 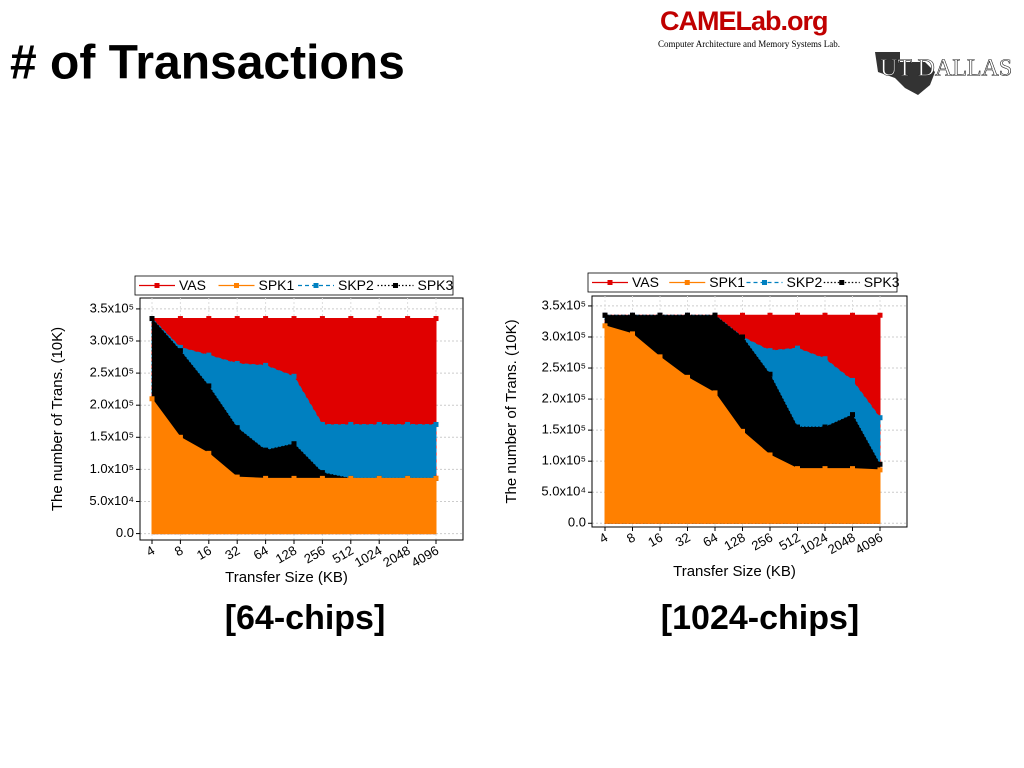 I want to click on logo-shape, so click(x=905, y=73).